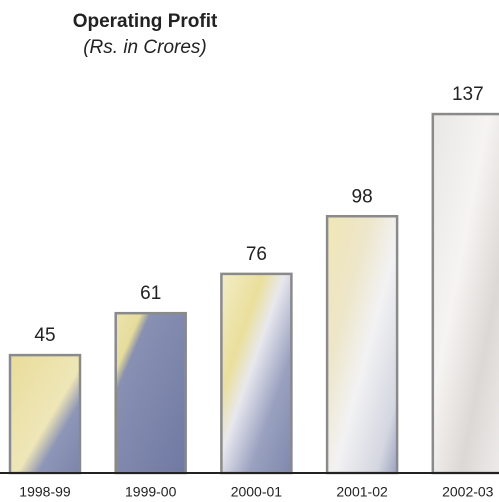  Describe the element at coordinates (150, 293) in the screenshot. I see `value-label: 61` at that location.